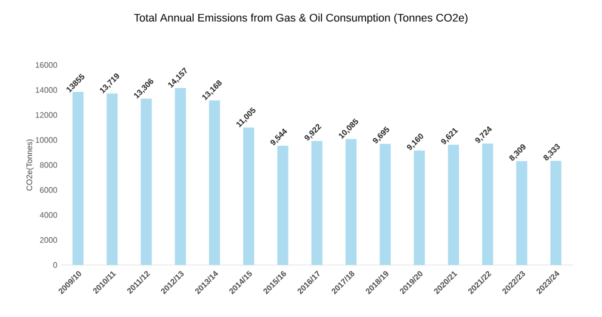 Image resolution: width=602 pixels, height=317 pixels. I want to click on y-tick-label: 0, so click(55, 265).